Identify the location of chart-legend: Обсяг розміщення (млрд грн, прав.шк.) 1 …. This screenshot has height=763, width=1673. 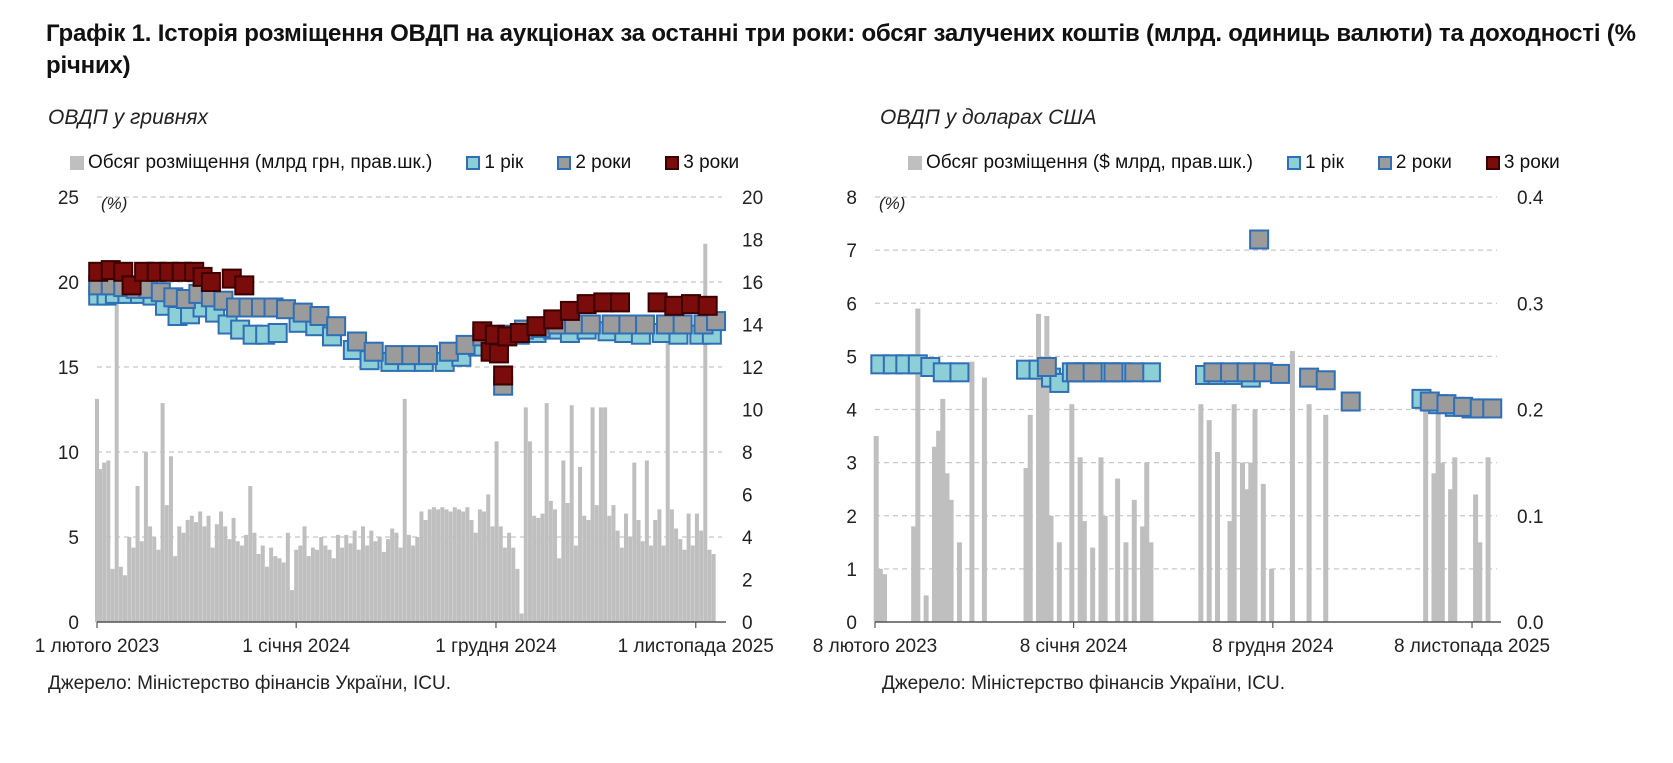
(404, 163).